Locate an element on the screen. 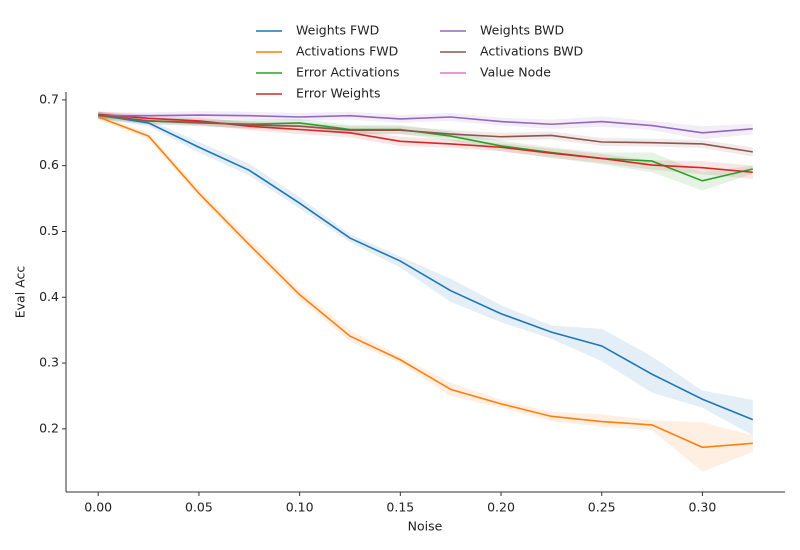  y-tick-label: 0.6 is located at coordinates (49, 164).